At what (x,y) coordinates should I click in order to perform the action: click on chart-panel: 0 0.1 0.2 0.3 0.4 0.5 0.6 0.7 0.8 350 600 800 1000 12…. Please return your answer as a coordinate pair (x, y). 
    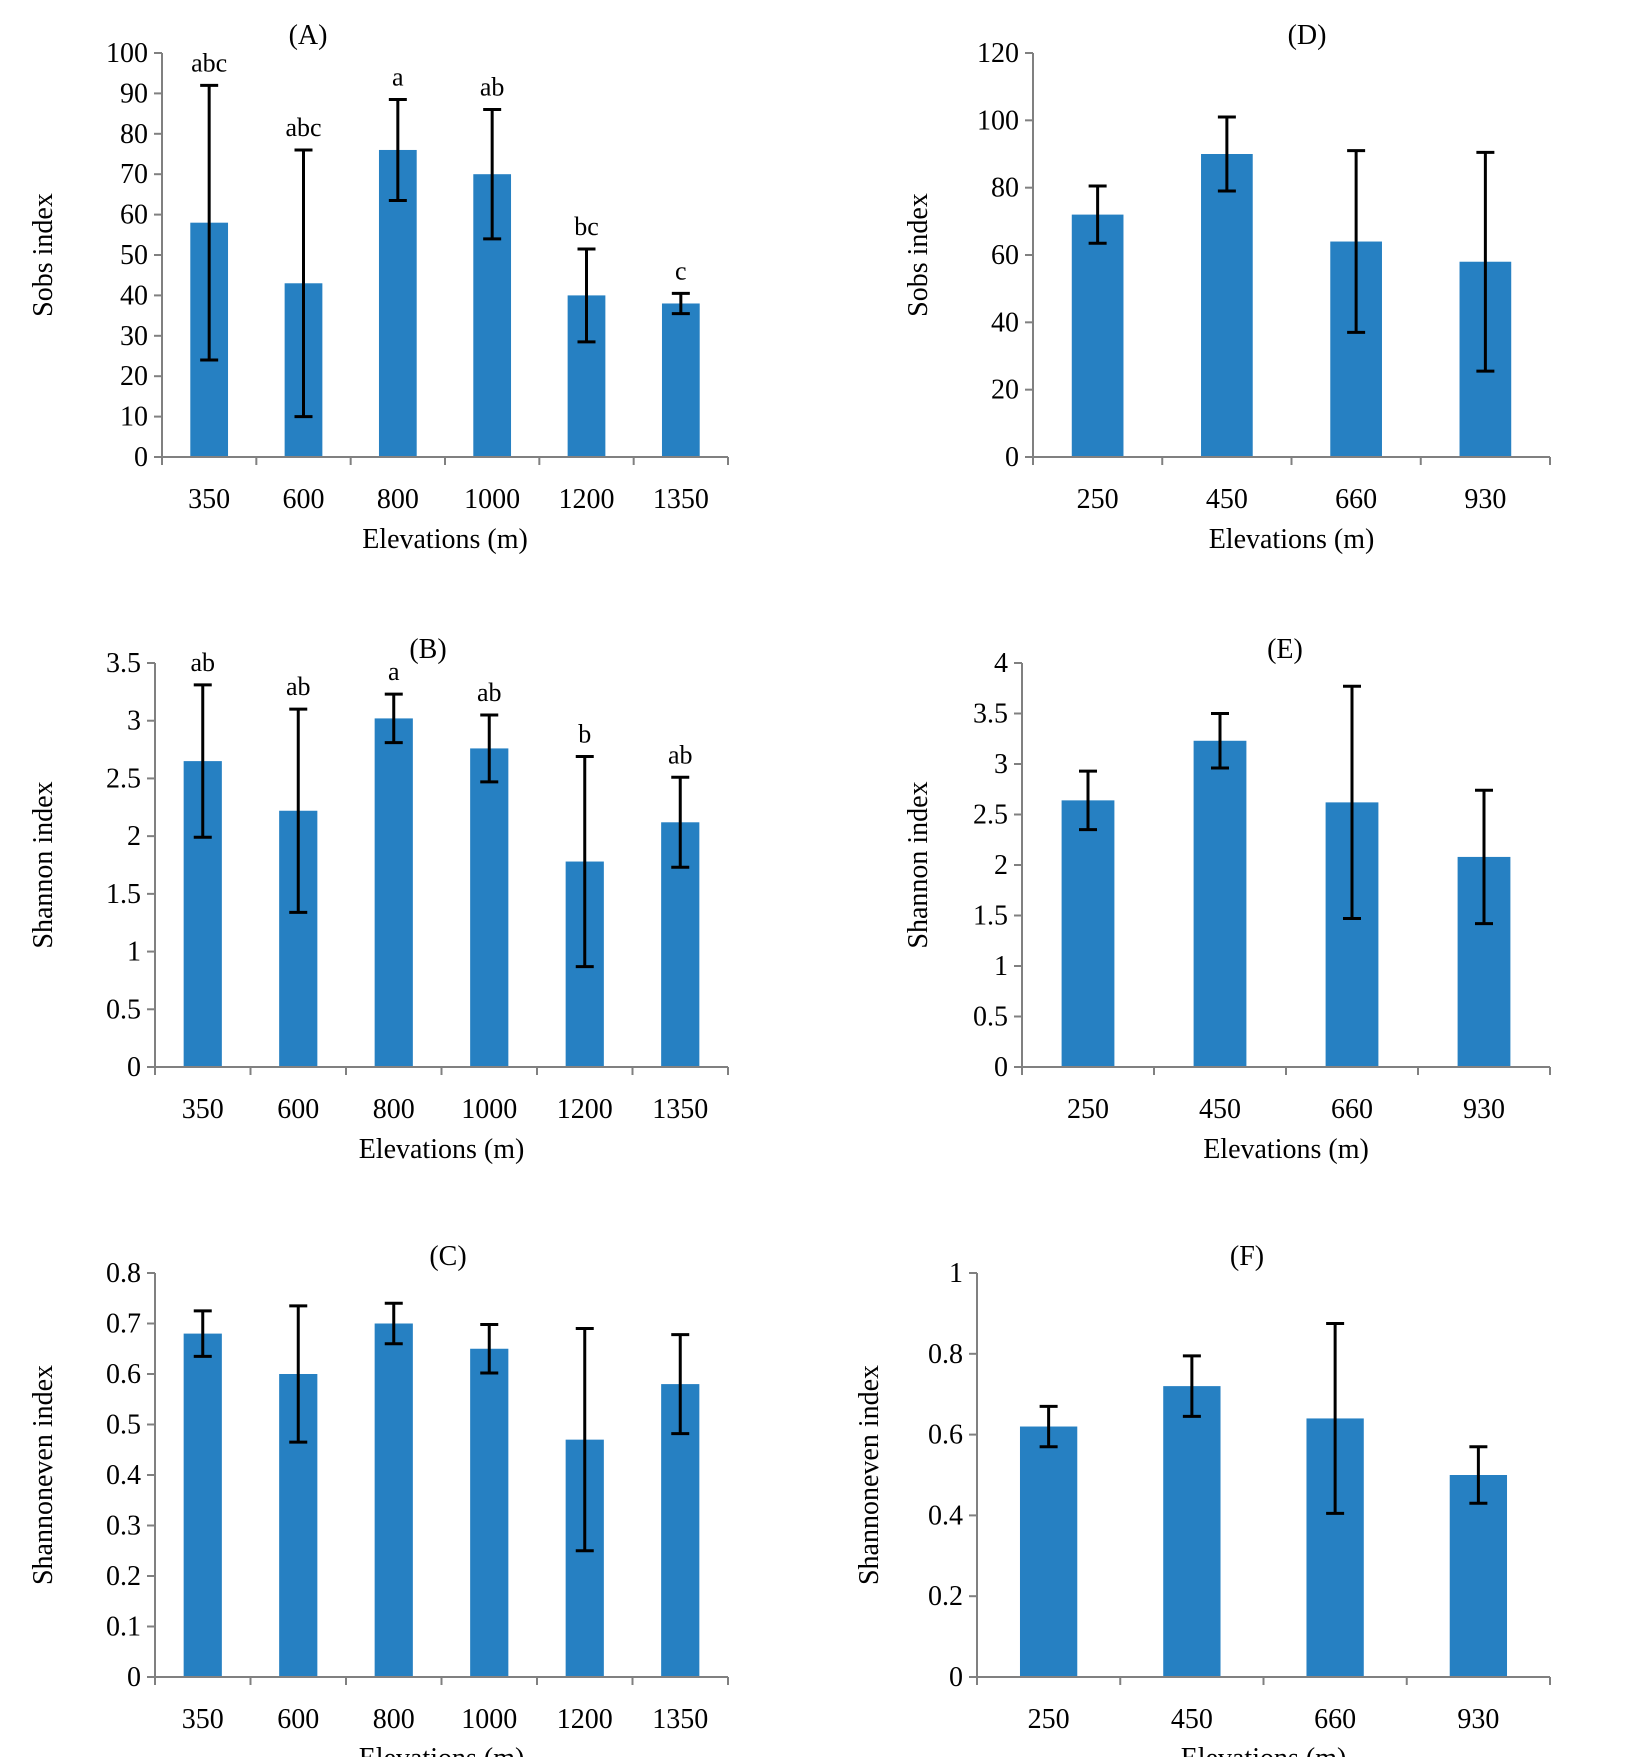
    Looking at the image, I should click on (378, 1499).